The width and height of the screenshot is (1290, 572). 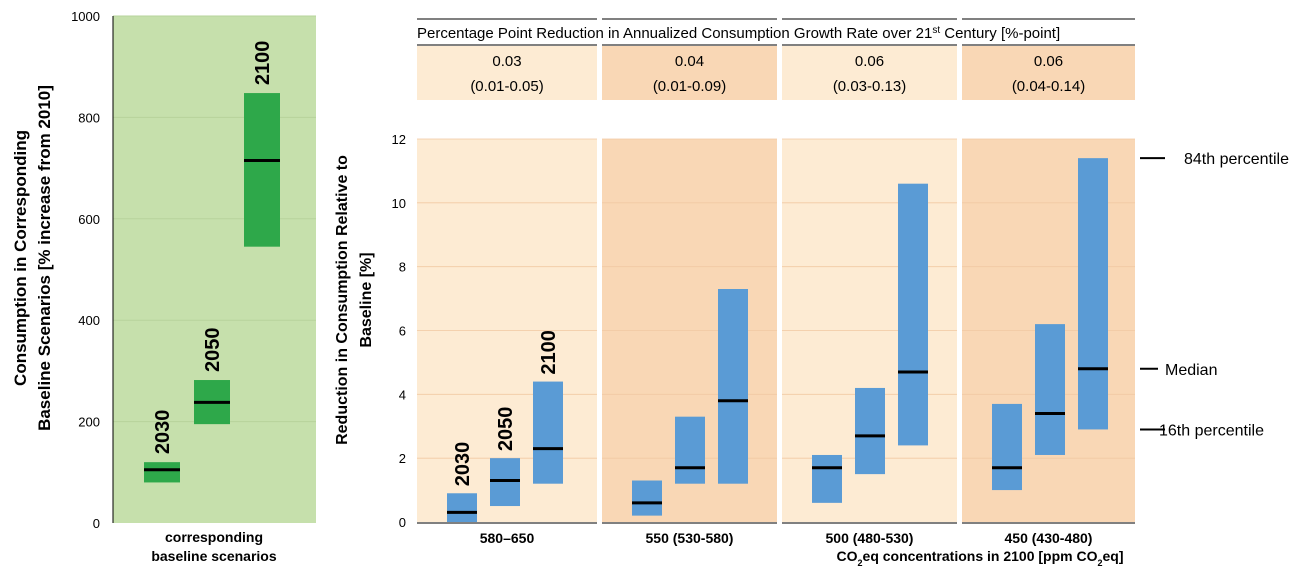 What do you see at coordinates (162, 472) in the screenshot?
I see `left-bar-2030` at bounding box center [162, 472].